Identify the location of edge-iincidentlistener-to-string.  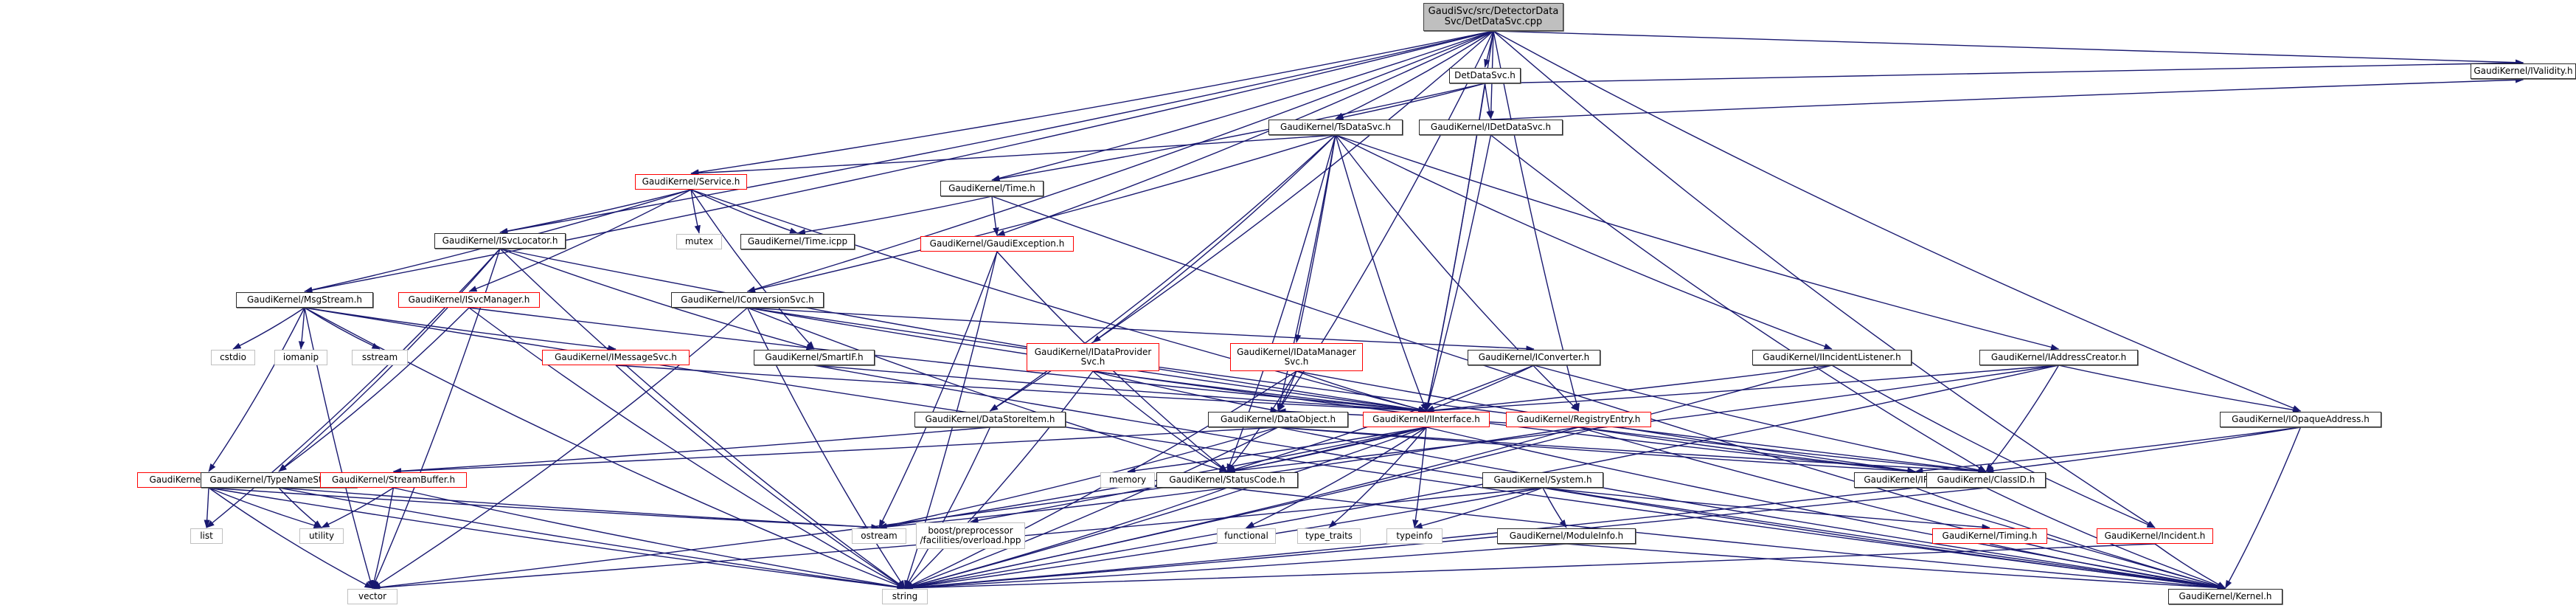
(1368, 477).